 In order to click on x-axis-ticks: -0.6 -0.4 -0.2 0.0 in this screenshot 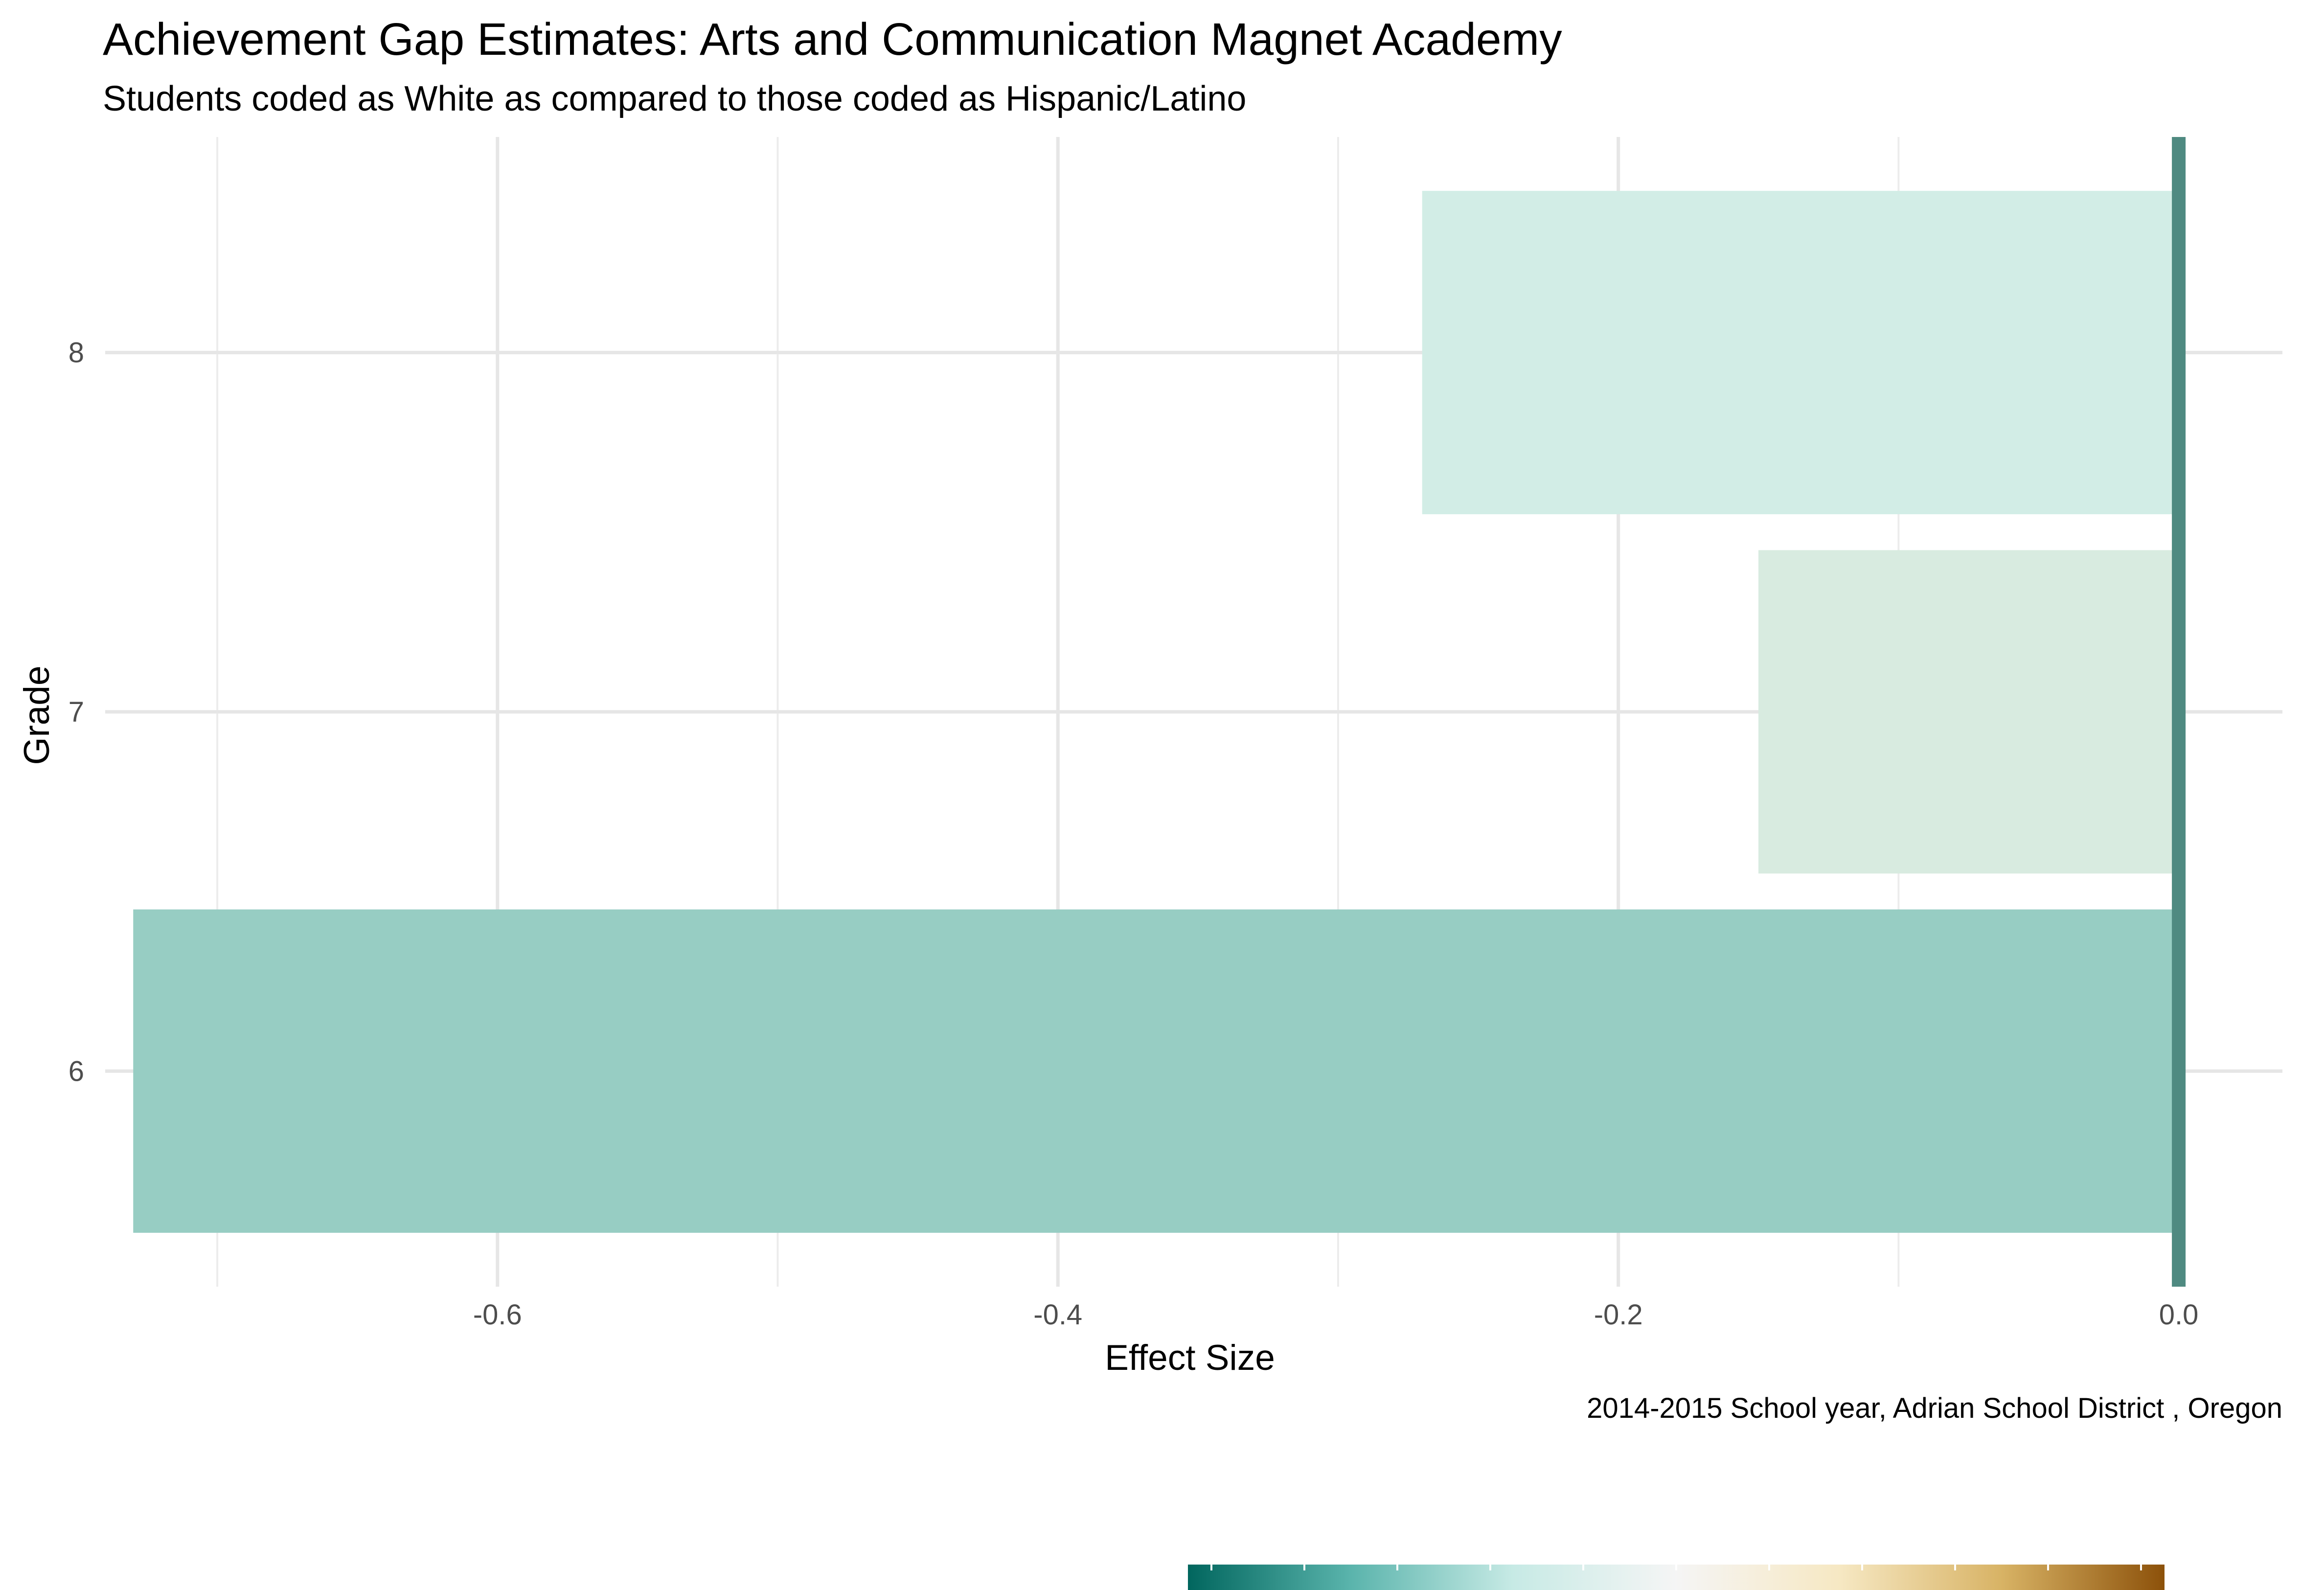, I will do `click(1336, 1315)`.